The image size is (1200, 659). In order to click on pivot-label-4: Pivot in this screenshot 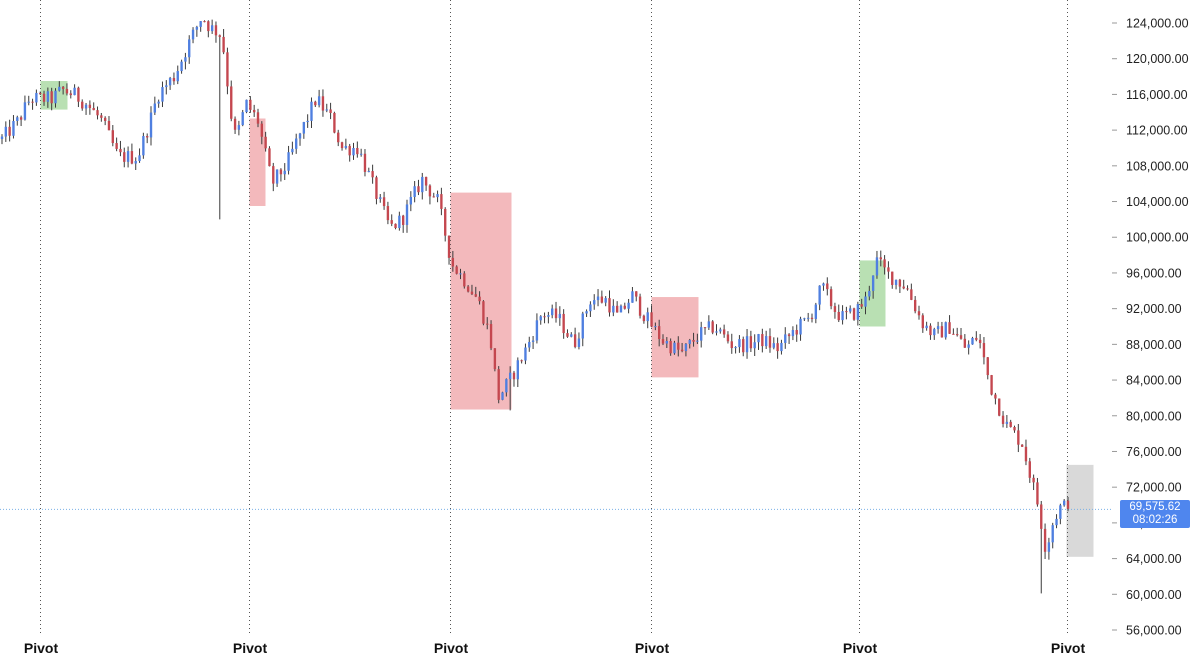, I will do `click(652, 648)`.